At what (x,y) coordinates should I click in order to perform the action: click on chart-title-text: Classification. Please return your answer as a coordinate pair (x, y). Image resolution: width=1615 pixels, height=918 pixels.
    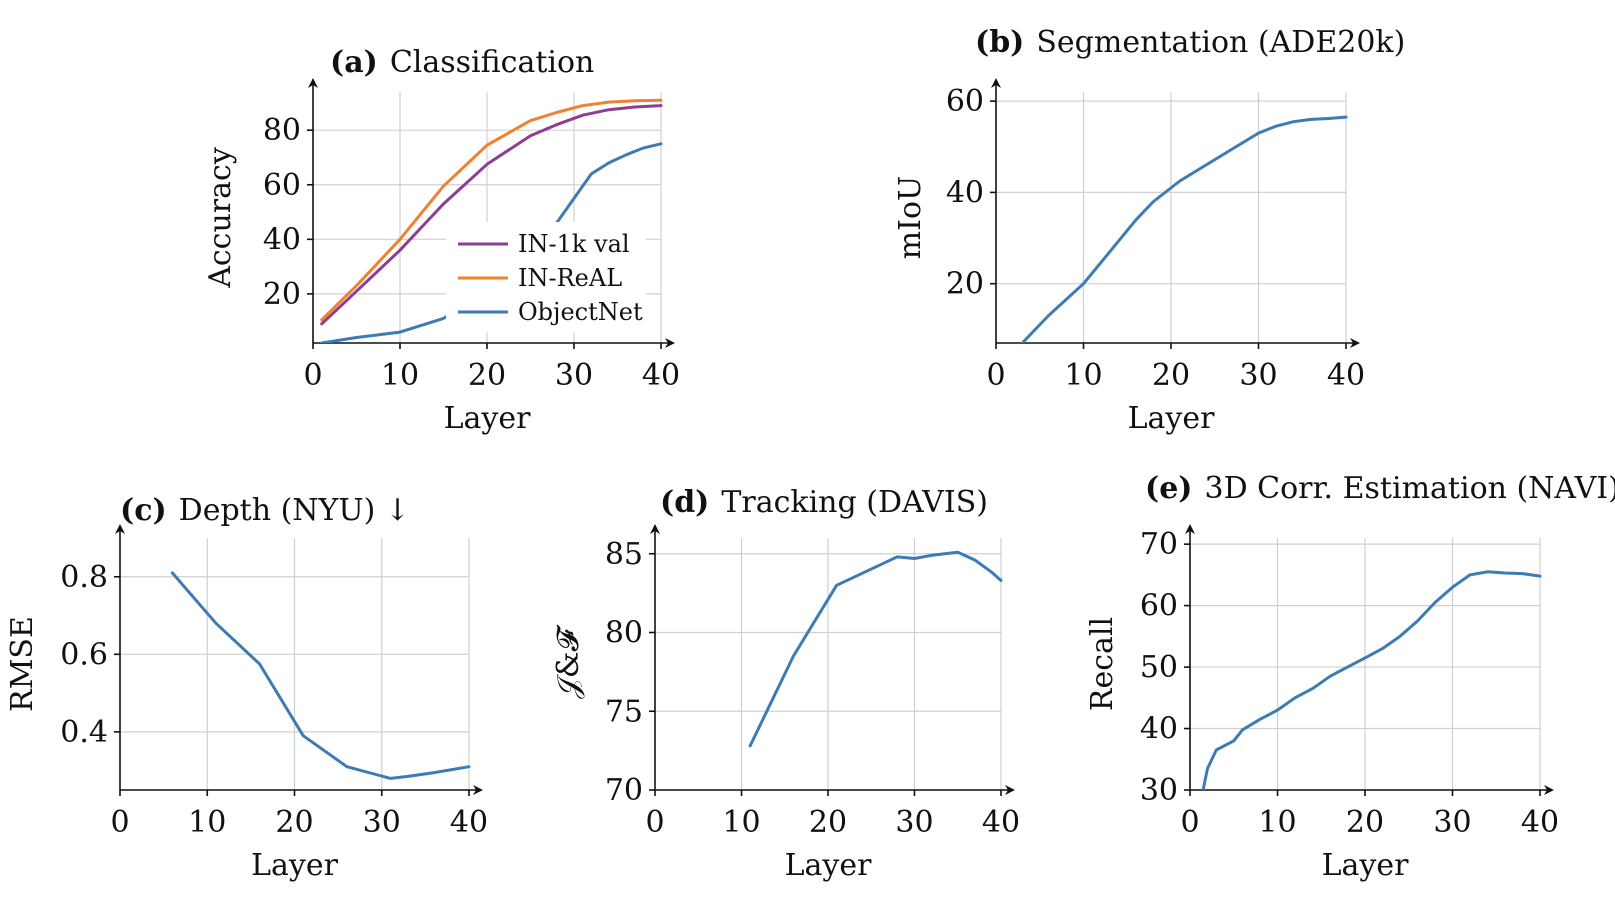
    Looking at the image, I should click on (492, 62).